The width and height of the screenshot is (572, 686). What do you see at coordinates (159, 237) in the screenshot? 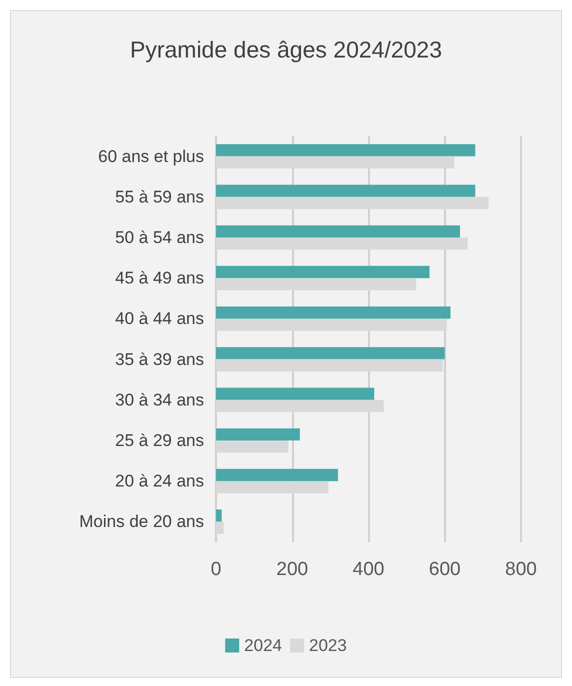
I see `y-tick-label: 50 à 54 ans` at bounding box center [159, 237].